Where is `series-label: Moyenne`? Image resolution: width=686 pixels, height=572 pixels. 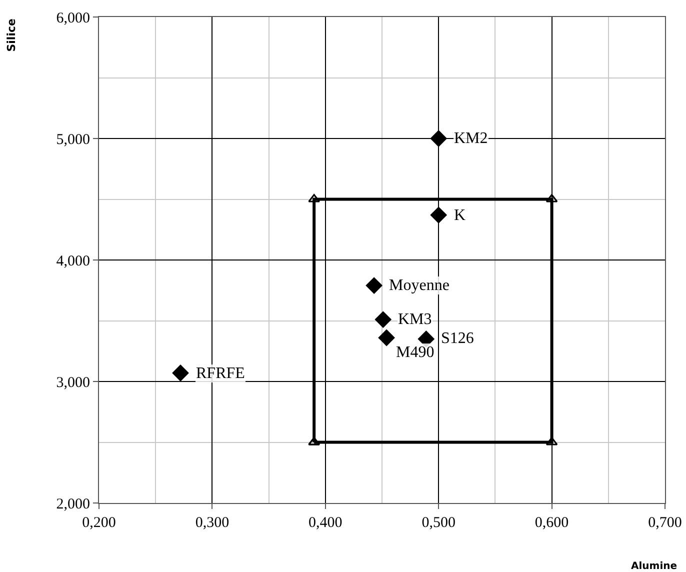
series-label: Moyenne is located at coordinates (419, 285).